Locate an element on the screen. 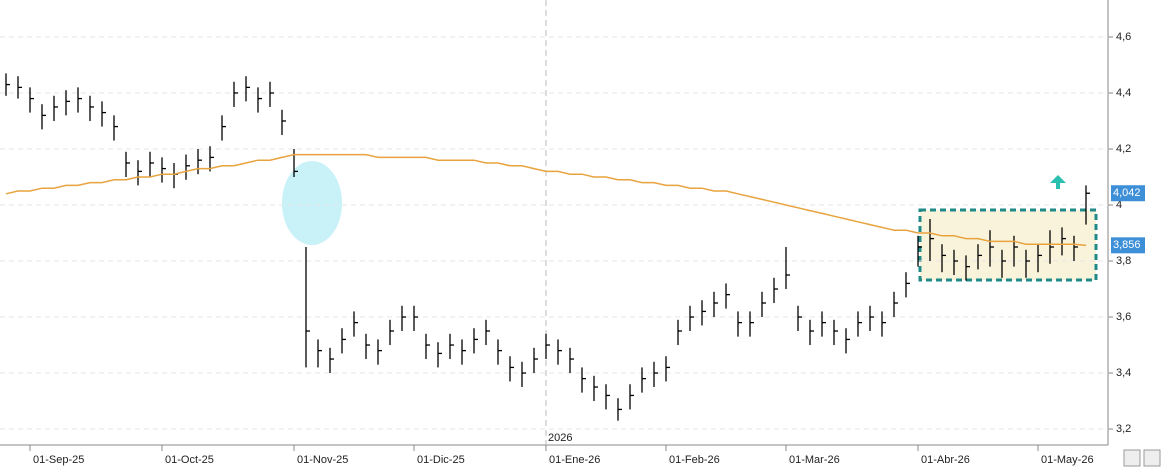  save-button is located at coordinates (1152, 458).